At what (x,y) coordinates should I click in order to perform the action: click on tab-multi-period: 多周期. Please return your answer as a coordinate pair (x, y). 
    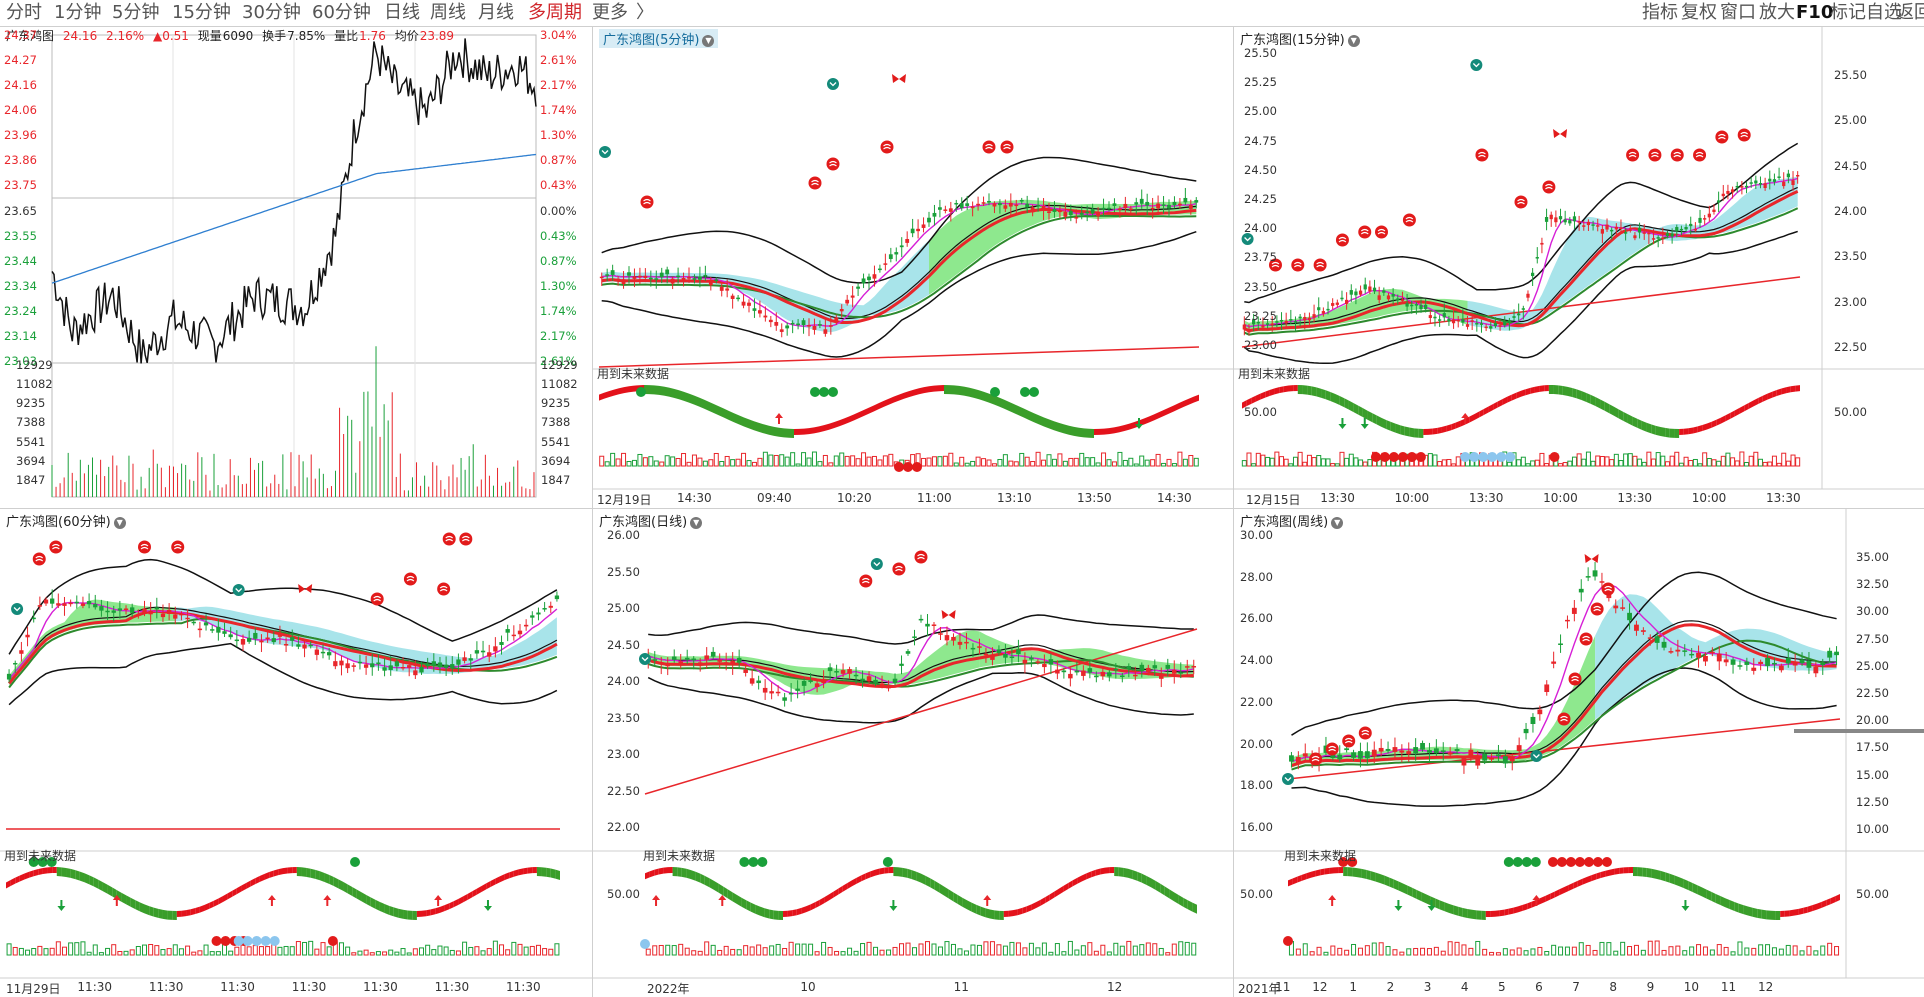
    Looking at the image, I should click on (555, 12).